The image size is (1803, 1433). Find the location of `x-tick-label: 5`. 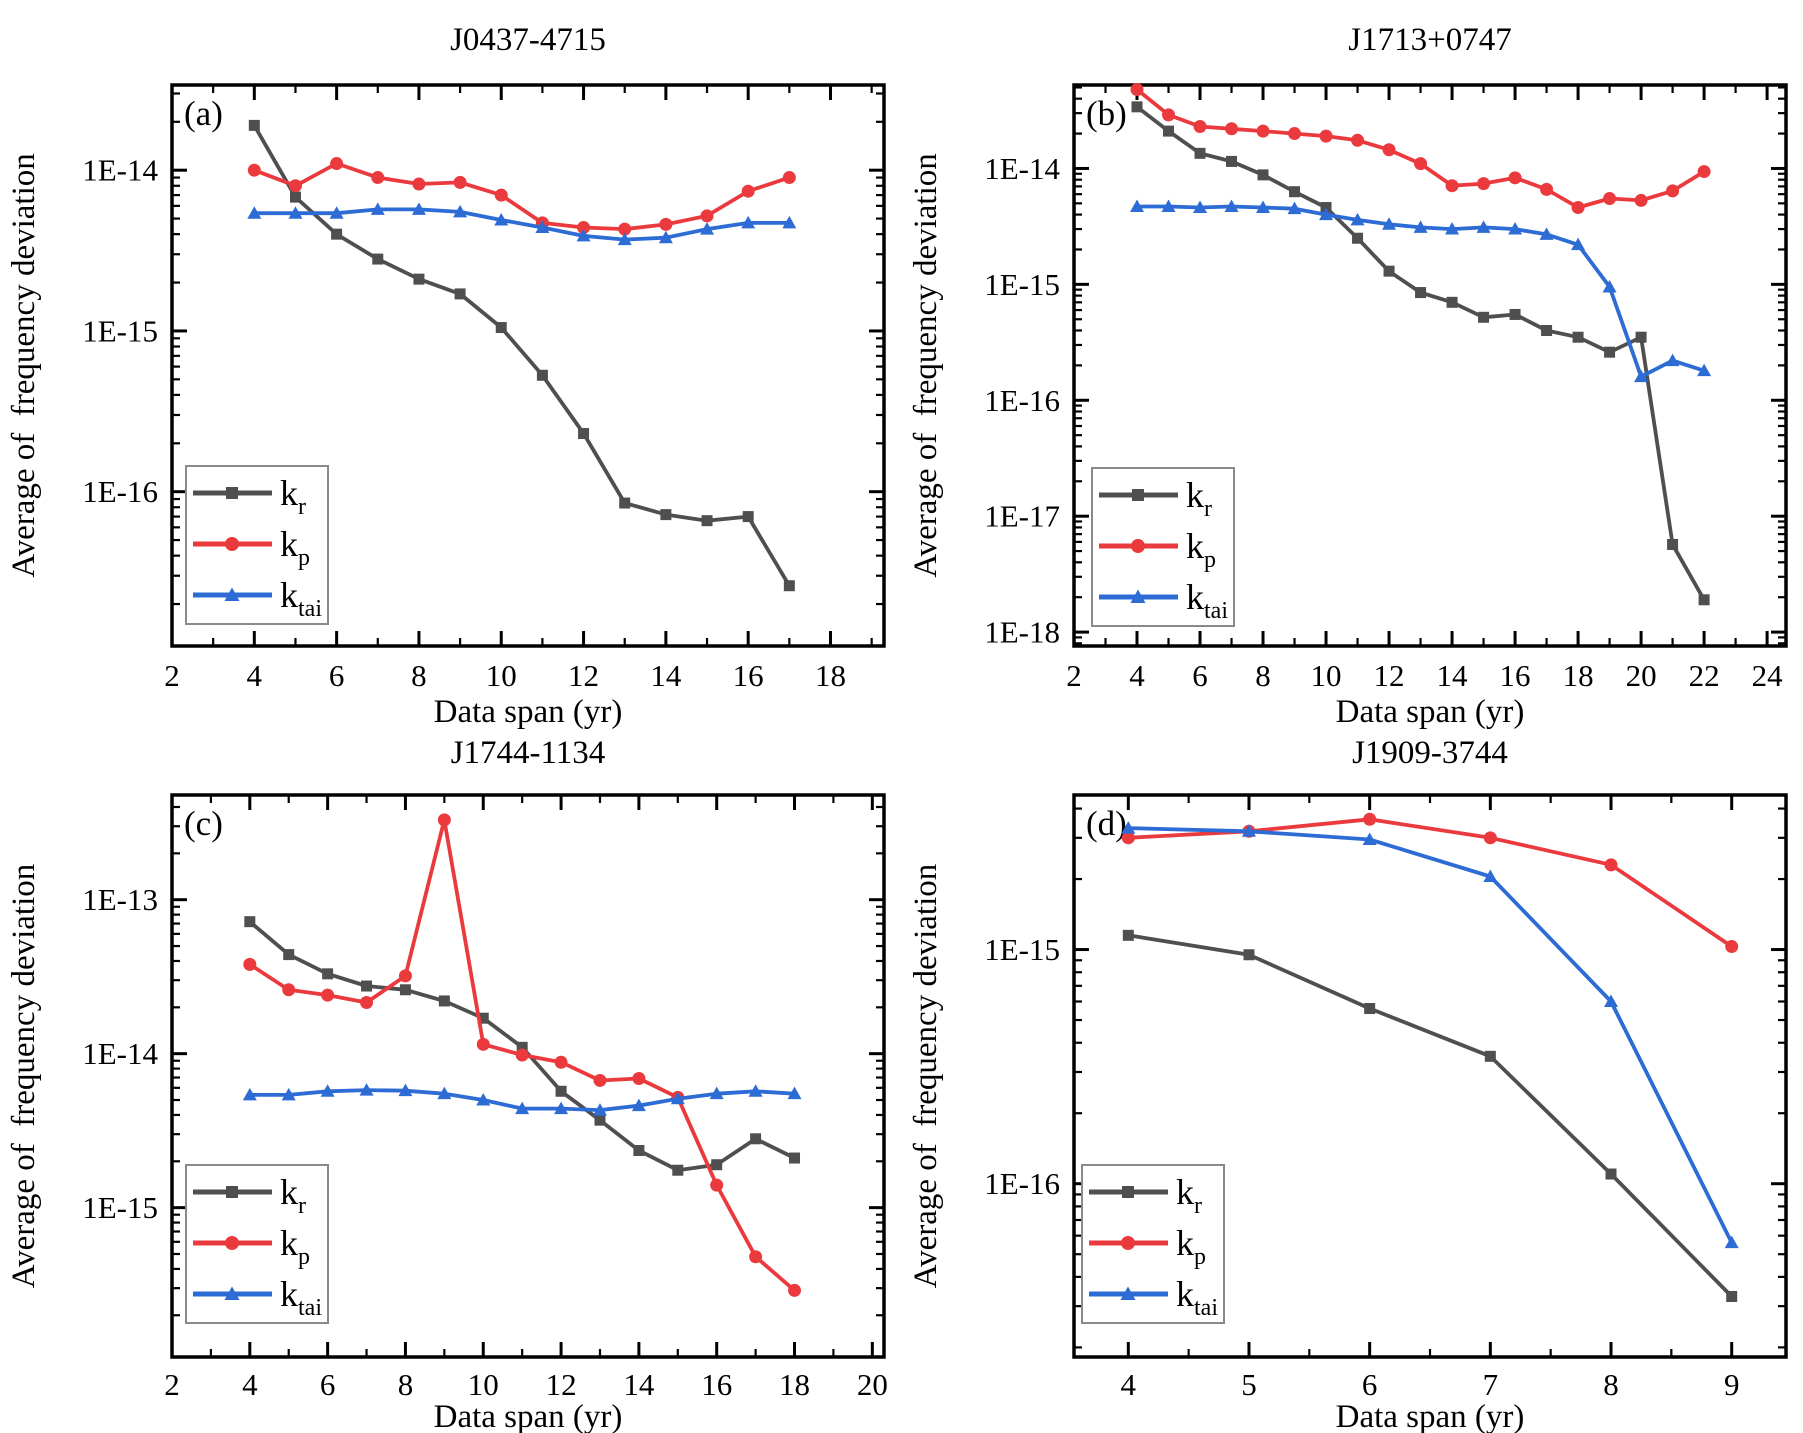

x-tick-label: 5 is located at coordinates (1249, 1384).